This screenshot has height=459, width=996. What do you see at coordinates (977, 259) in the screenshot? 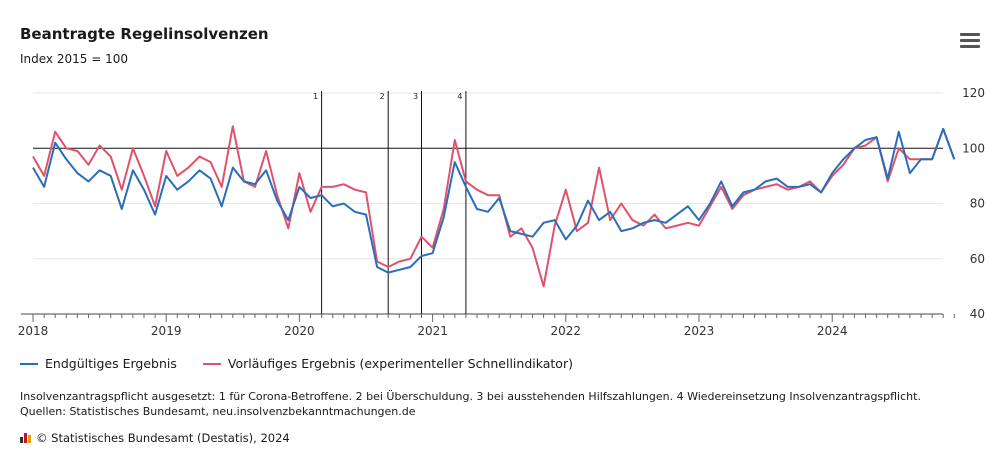
I see `y-tick-label: 60` at bounding box center [977, 259].